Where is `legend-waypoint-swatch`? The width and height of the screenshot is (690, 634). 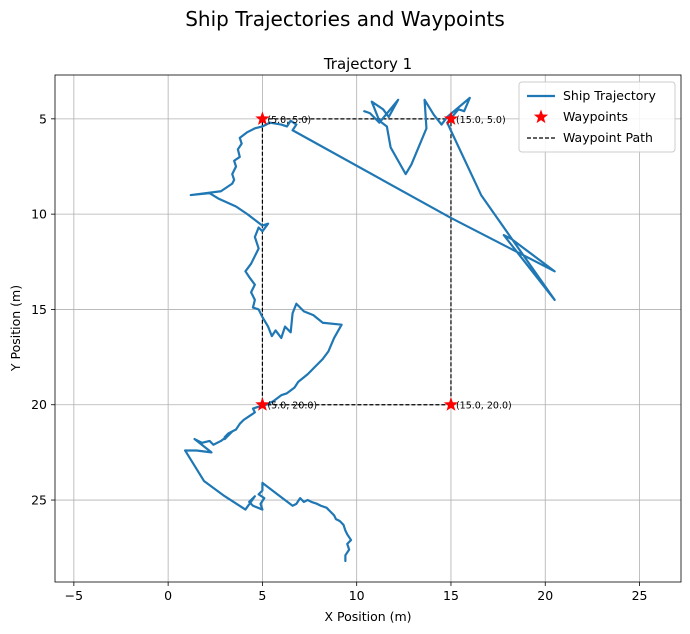
legend-waypoint-swatch is located at coordinates (541, 116).